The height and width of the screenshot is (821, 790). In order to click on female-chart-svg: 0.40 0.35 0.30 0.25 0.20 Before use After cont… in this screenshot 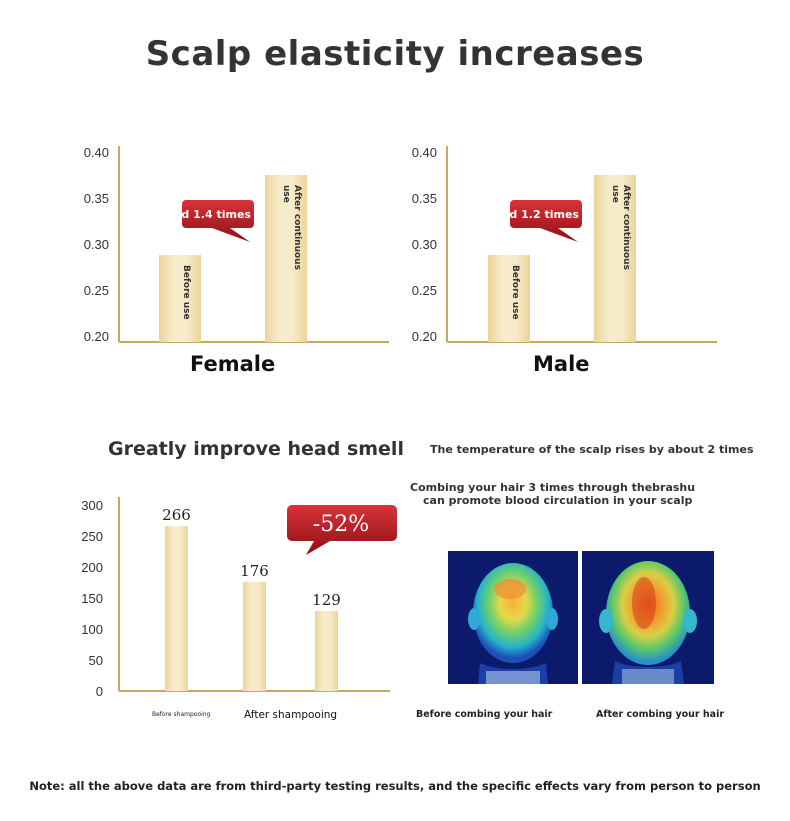, I will do `click(236, 244)`.